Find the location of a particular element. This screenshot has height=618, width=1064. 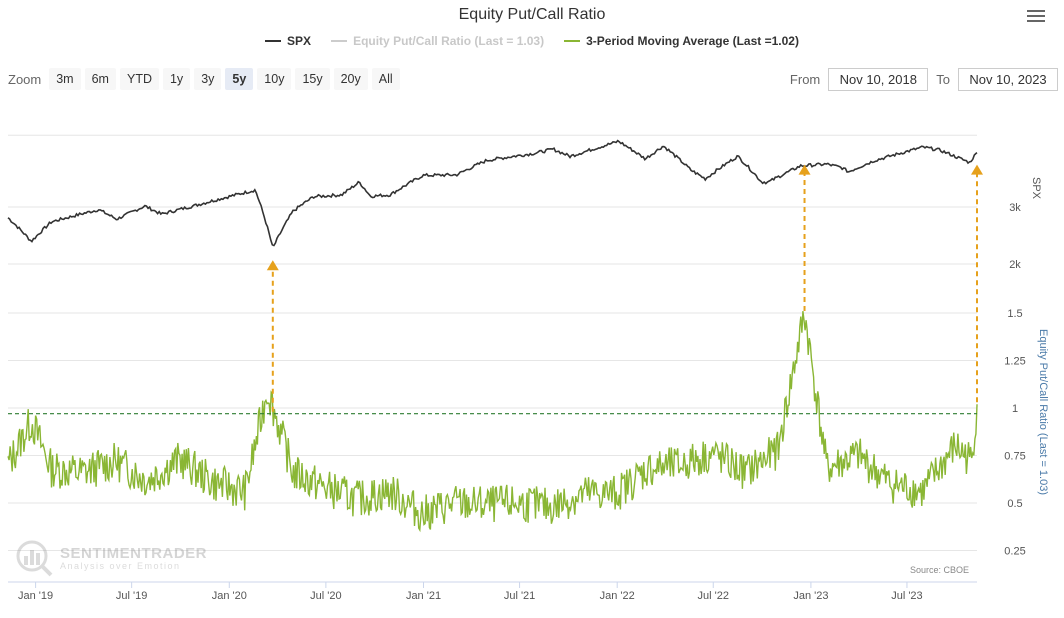

legend-item-put-call-ratio: Equity Put/Call Ratio (Last = 1.03) is located at coordinates (437, 41).